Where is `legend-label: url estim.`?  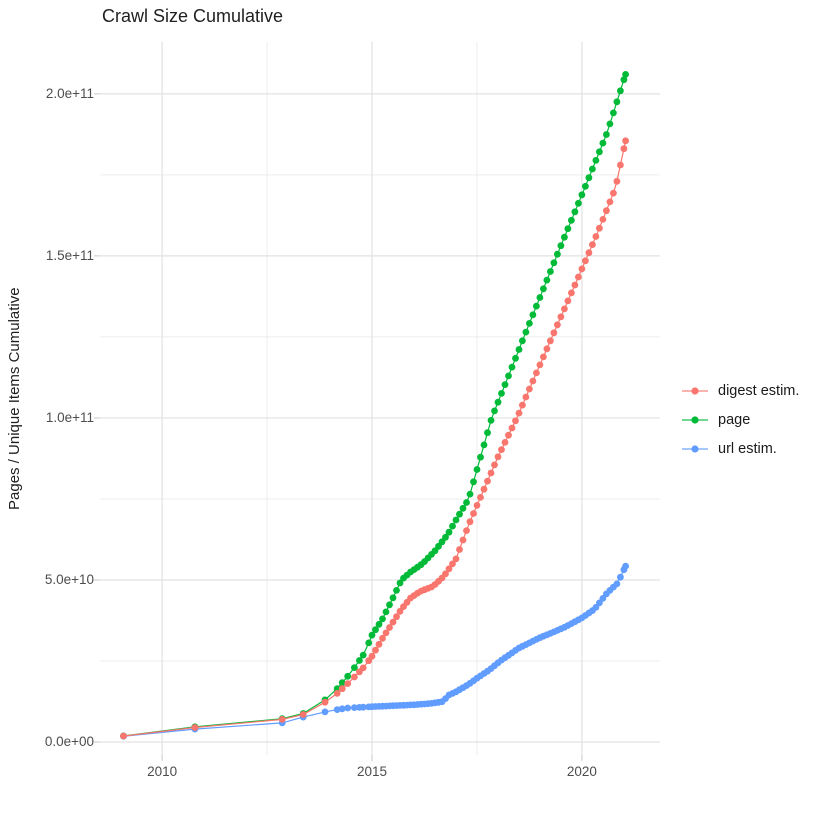
legend-label: url estim. is located at coordinates (747, 449).